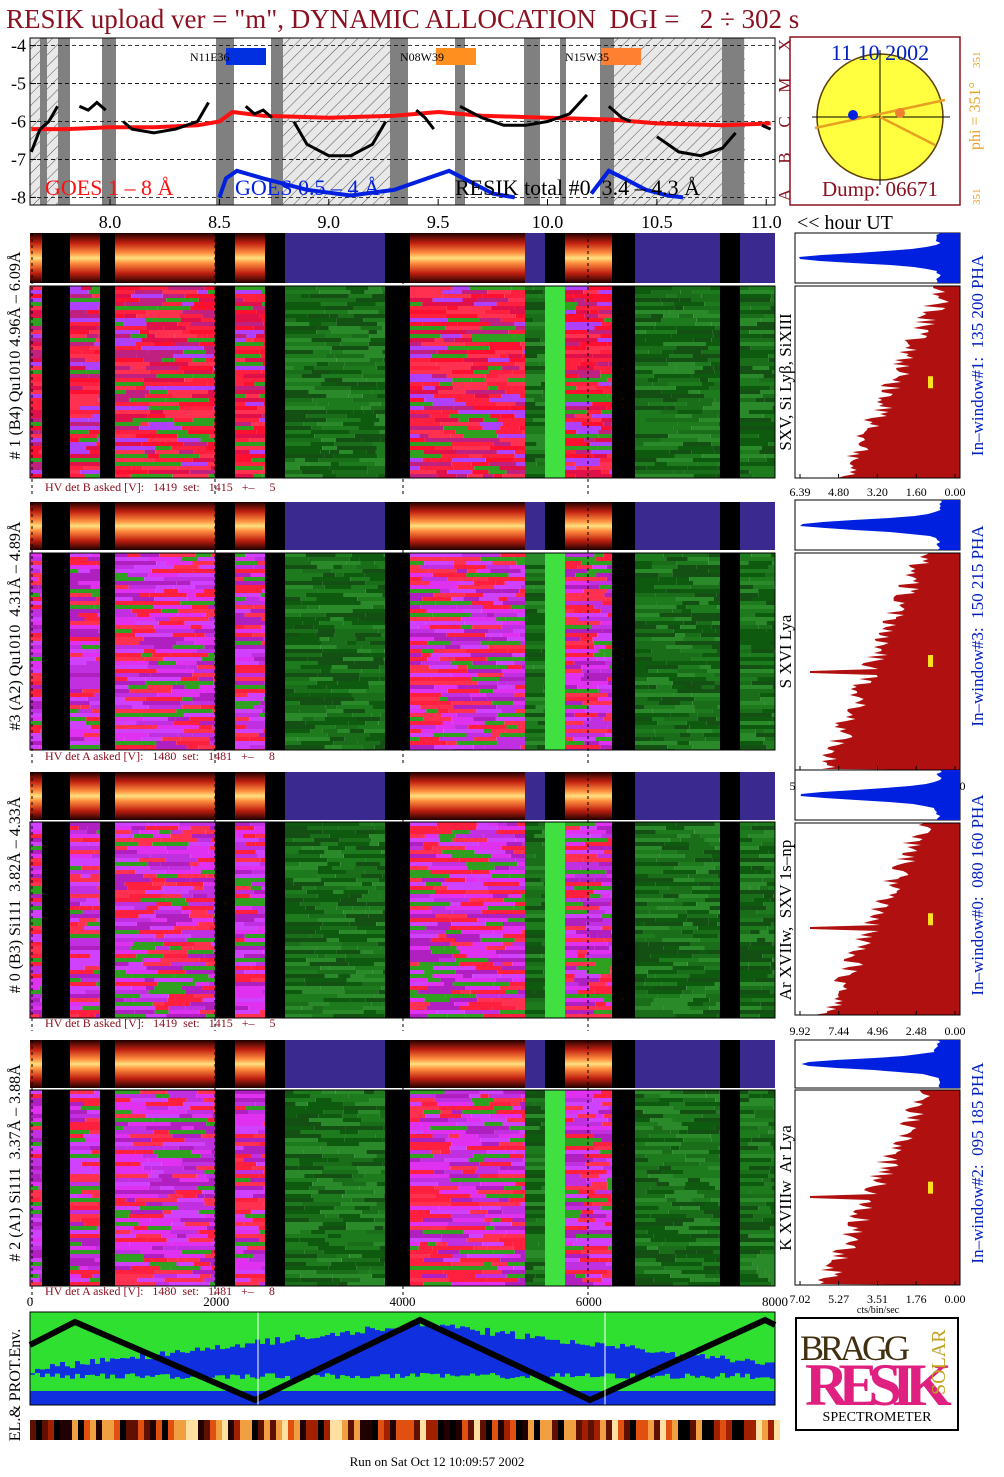  Describe the element at coordinates (402, 121) in the screenshot. I see `plot-frame` at that location.